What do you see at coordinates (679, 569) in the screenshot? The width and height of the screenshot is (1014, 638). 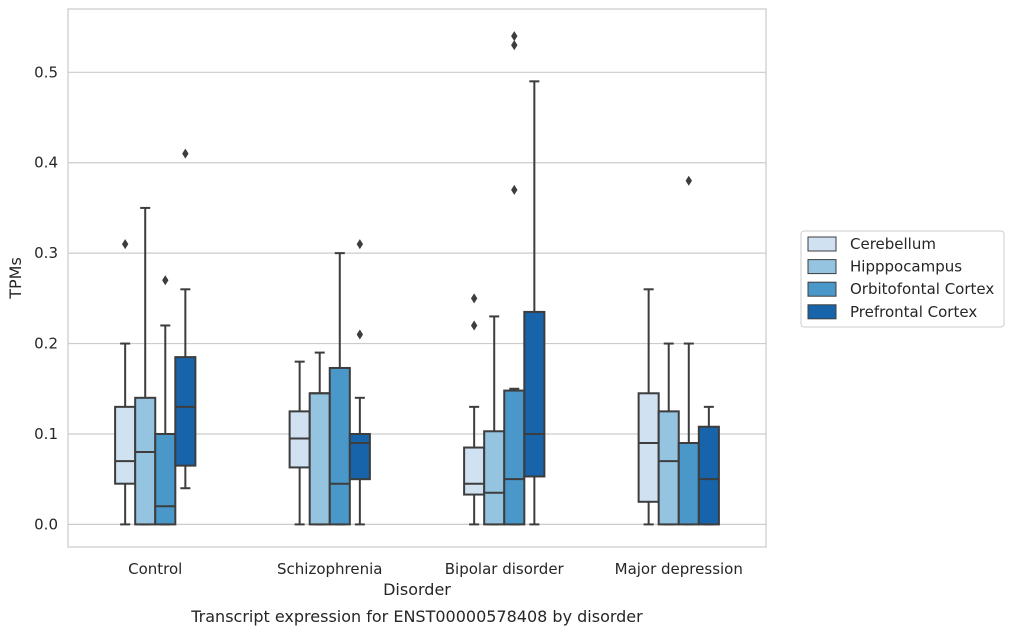 I see `x-tick-label: Major depression` at bounding box center [679, 569].